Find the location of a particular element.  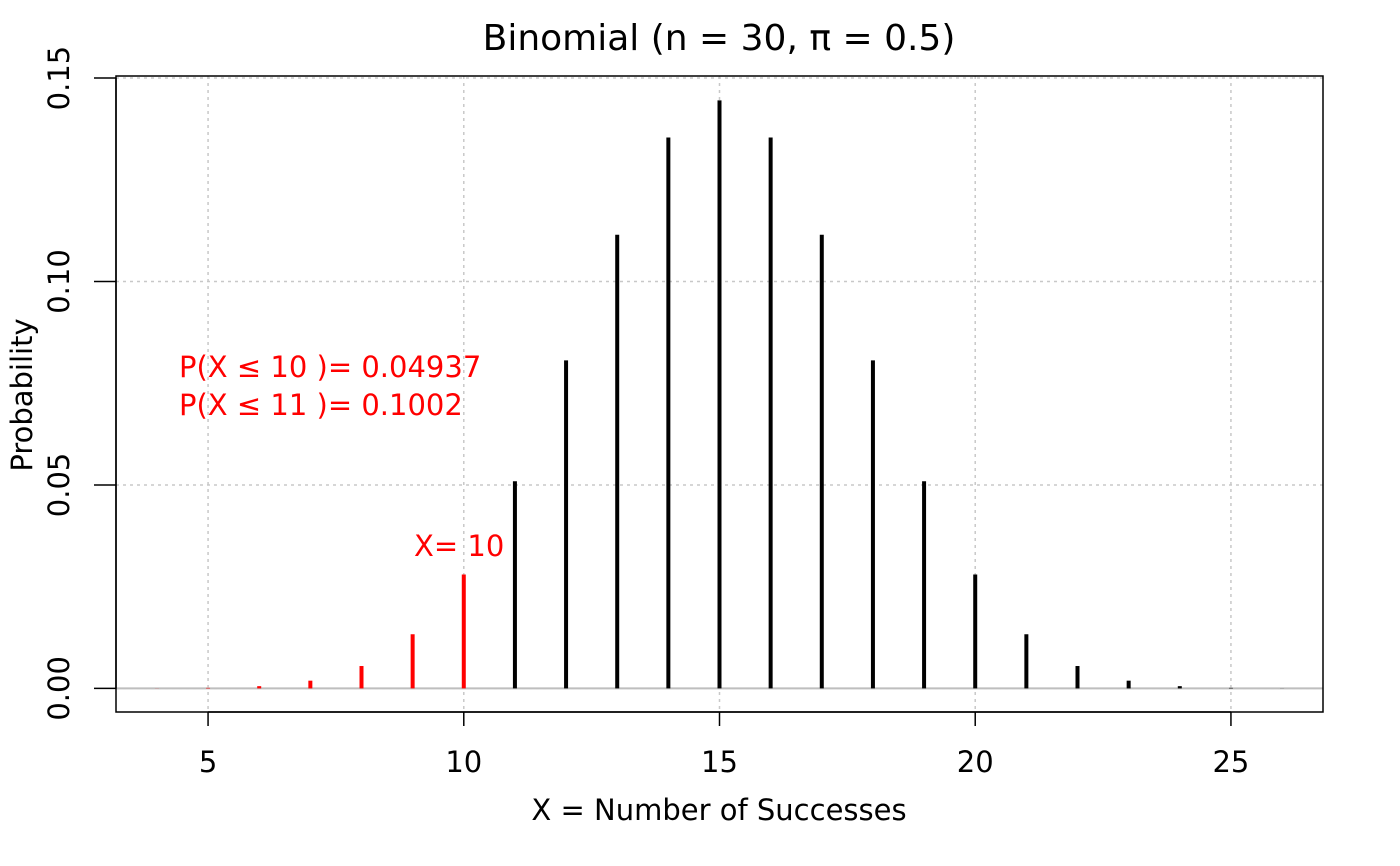

x-tick-label: 20 is located at coordinates (975, 762).